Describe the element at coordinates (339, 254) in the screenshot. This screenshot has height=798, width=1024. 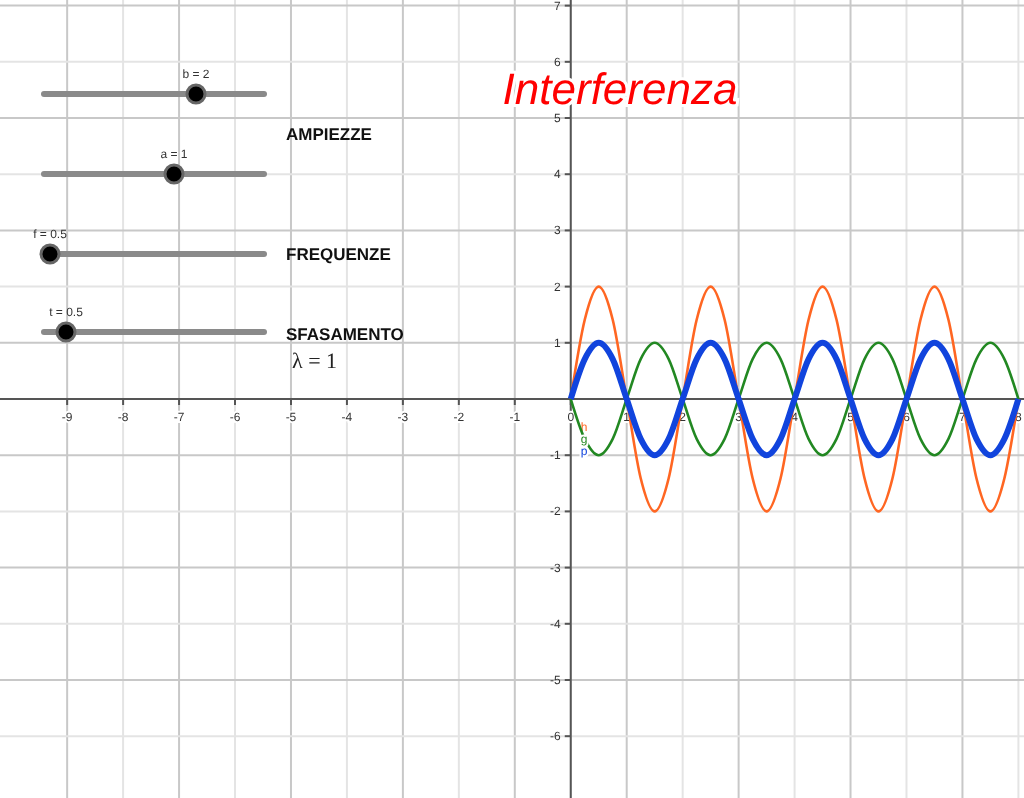
I see `annotation: FREQUENZE` at that location.